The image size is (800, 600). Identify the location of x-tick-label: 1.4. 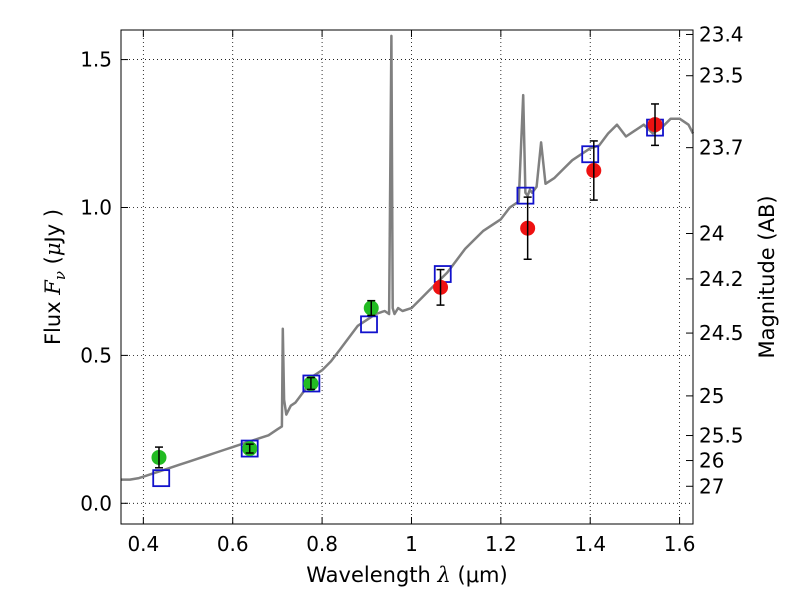
(590, 544).